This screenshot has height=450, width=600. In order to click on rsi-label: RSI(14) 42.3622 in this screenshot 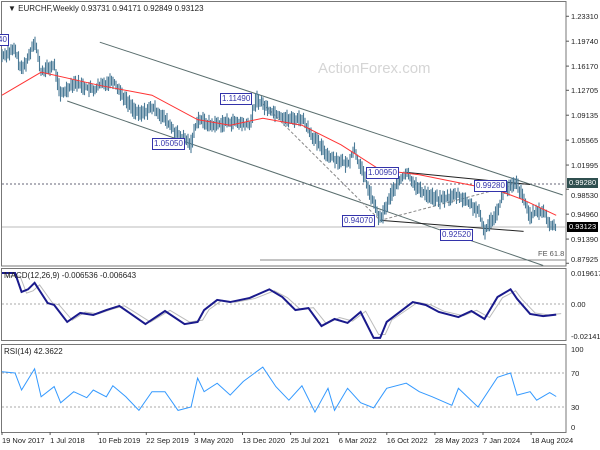, I will do `click(33, 351)`.